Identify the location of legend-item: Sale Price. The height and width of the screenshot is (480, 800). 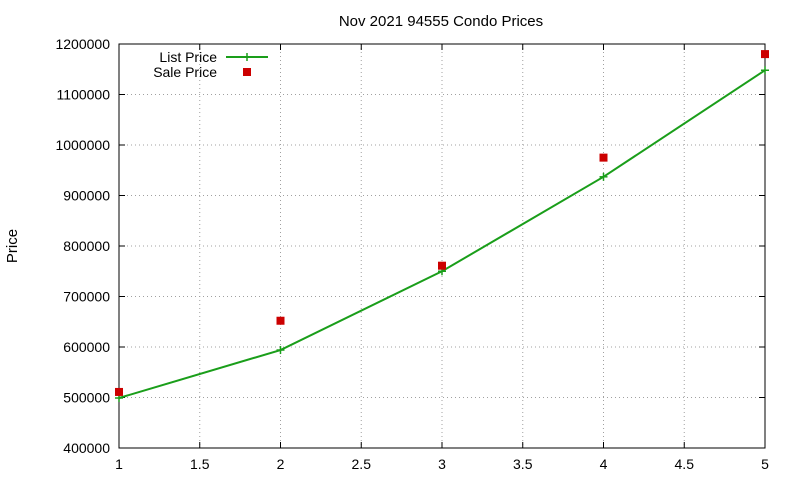
(202, 72).